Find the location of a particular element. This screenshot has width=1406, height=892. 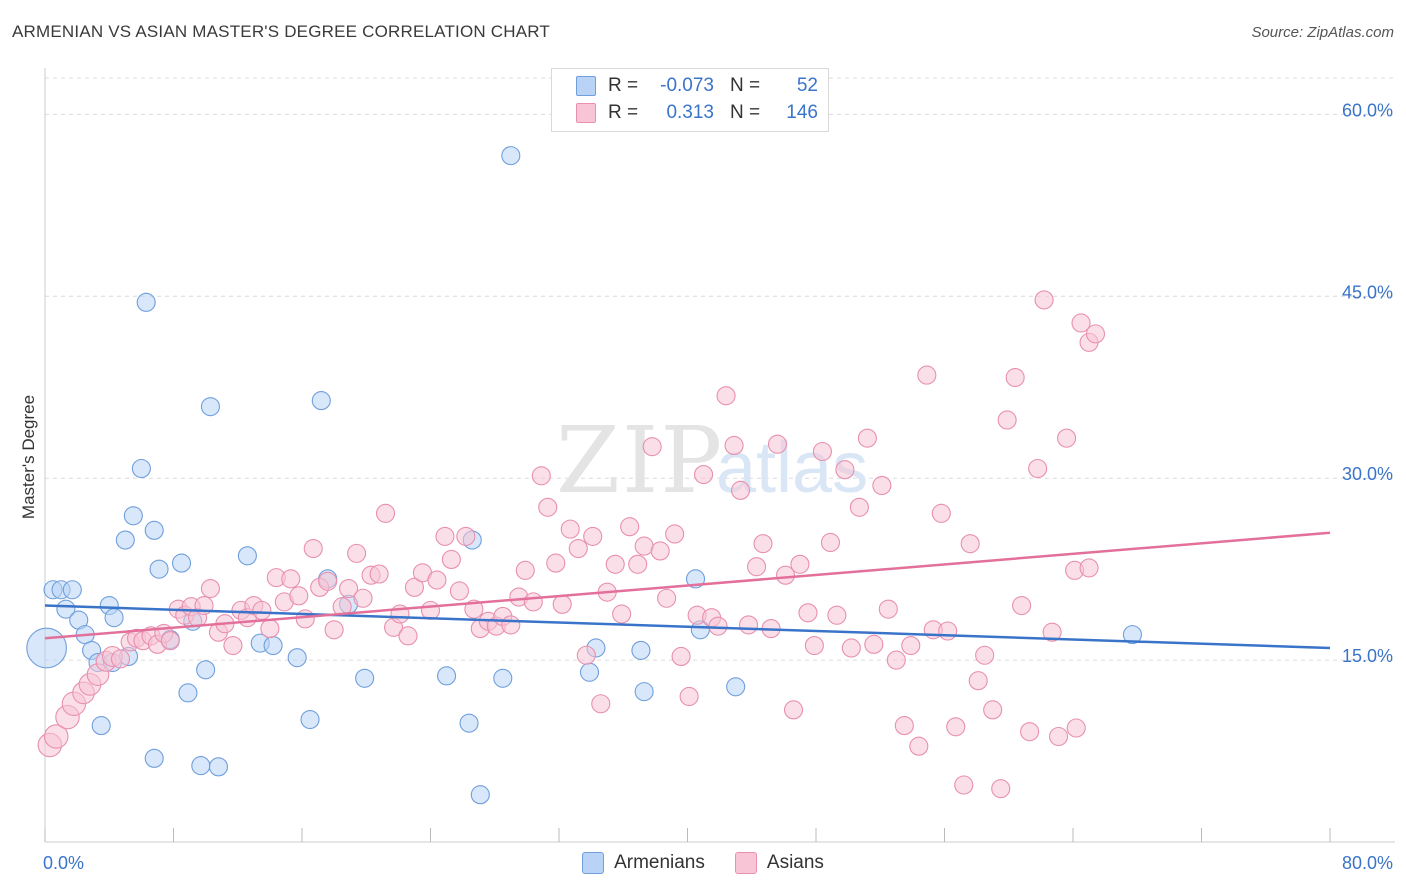

legend-r-label: R = is located at coordinates (623, 112).